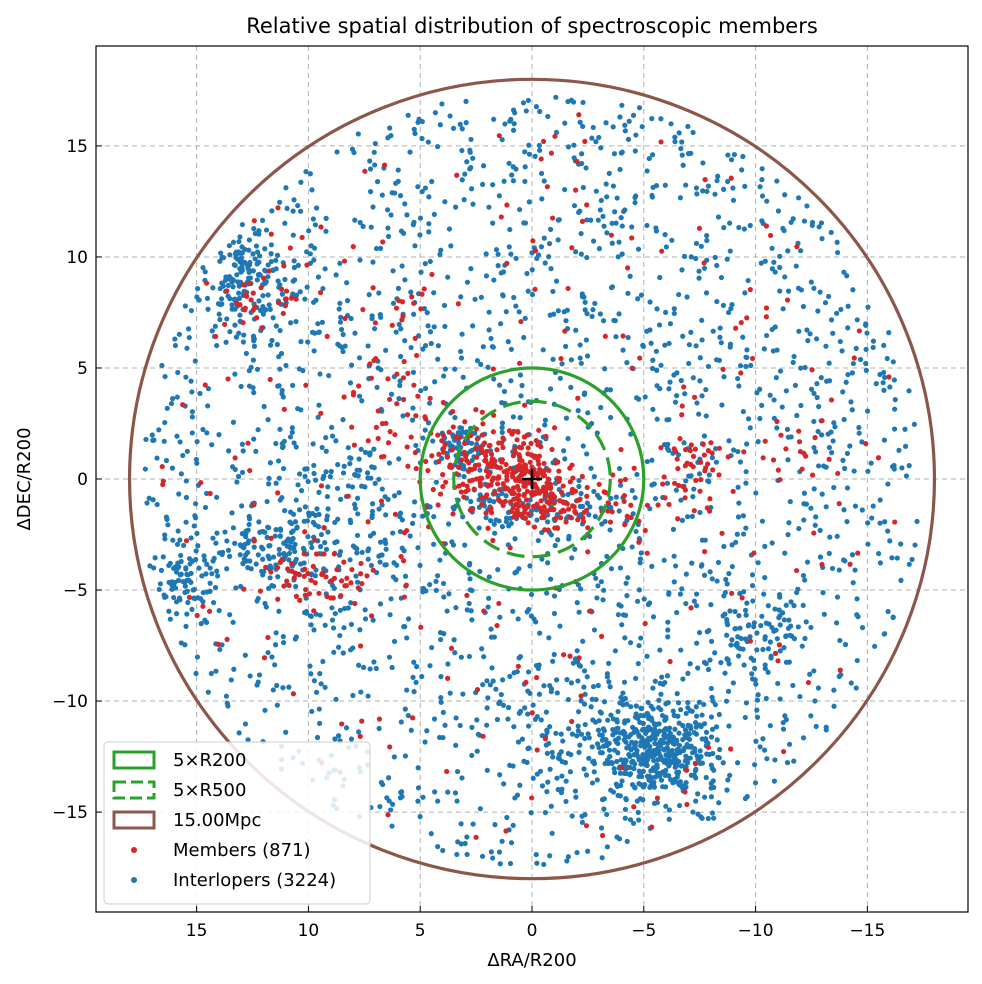  Describe the element at coordinates (134, 790) in the screenshot. I see `legend-swatch` at that location.